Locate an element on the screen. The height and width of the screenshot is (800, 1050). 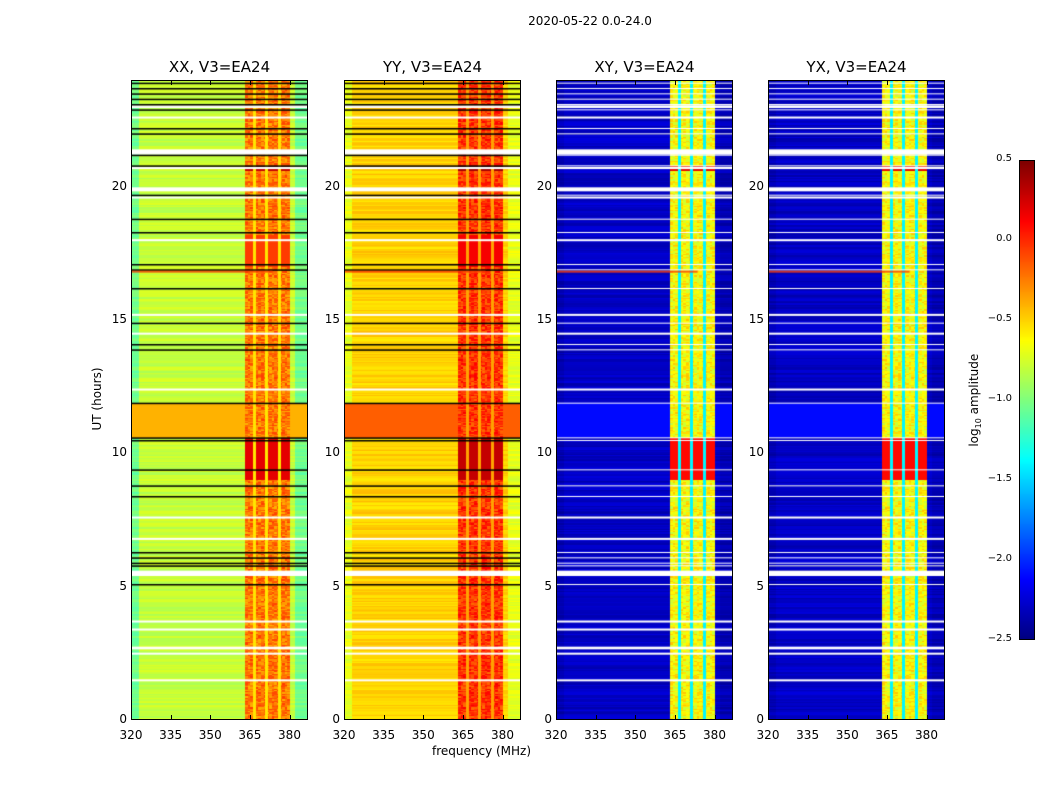
y-axis-label: UT (hours) is located at coordinates (97, 399).